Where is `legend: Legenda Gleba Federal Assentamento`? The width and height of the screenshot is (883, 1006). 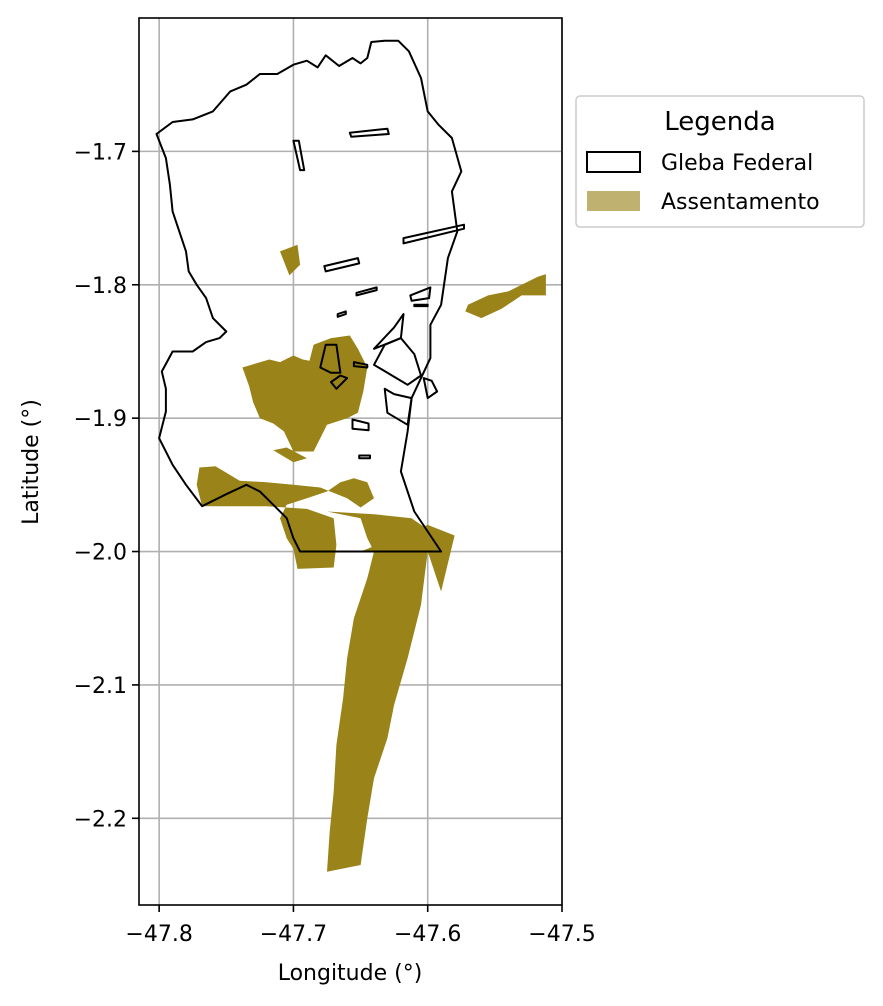
legend: Legenda Gleba Federal Assentamento is located at coordinates (720, 161).